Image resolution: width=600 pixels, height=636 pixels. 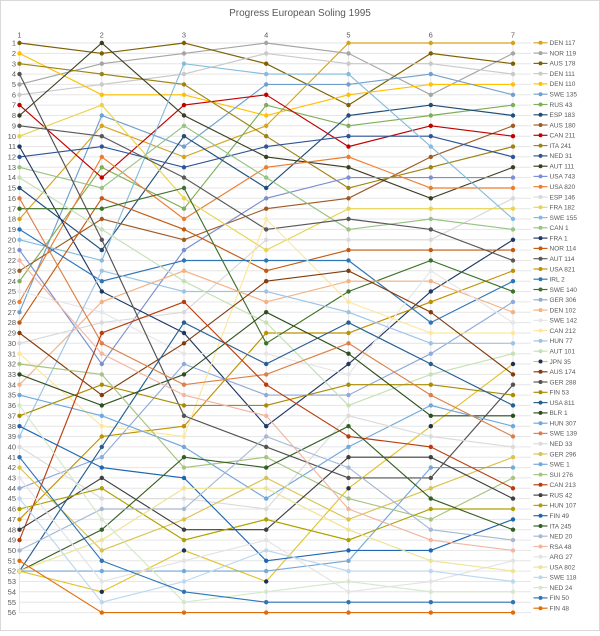 What do you see at coordinates (561, 362) in the screenshot?
I see `svg-text: JPN 35` at bounding box center [561, 362].